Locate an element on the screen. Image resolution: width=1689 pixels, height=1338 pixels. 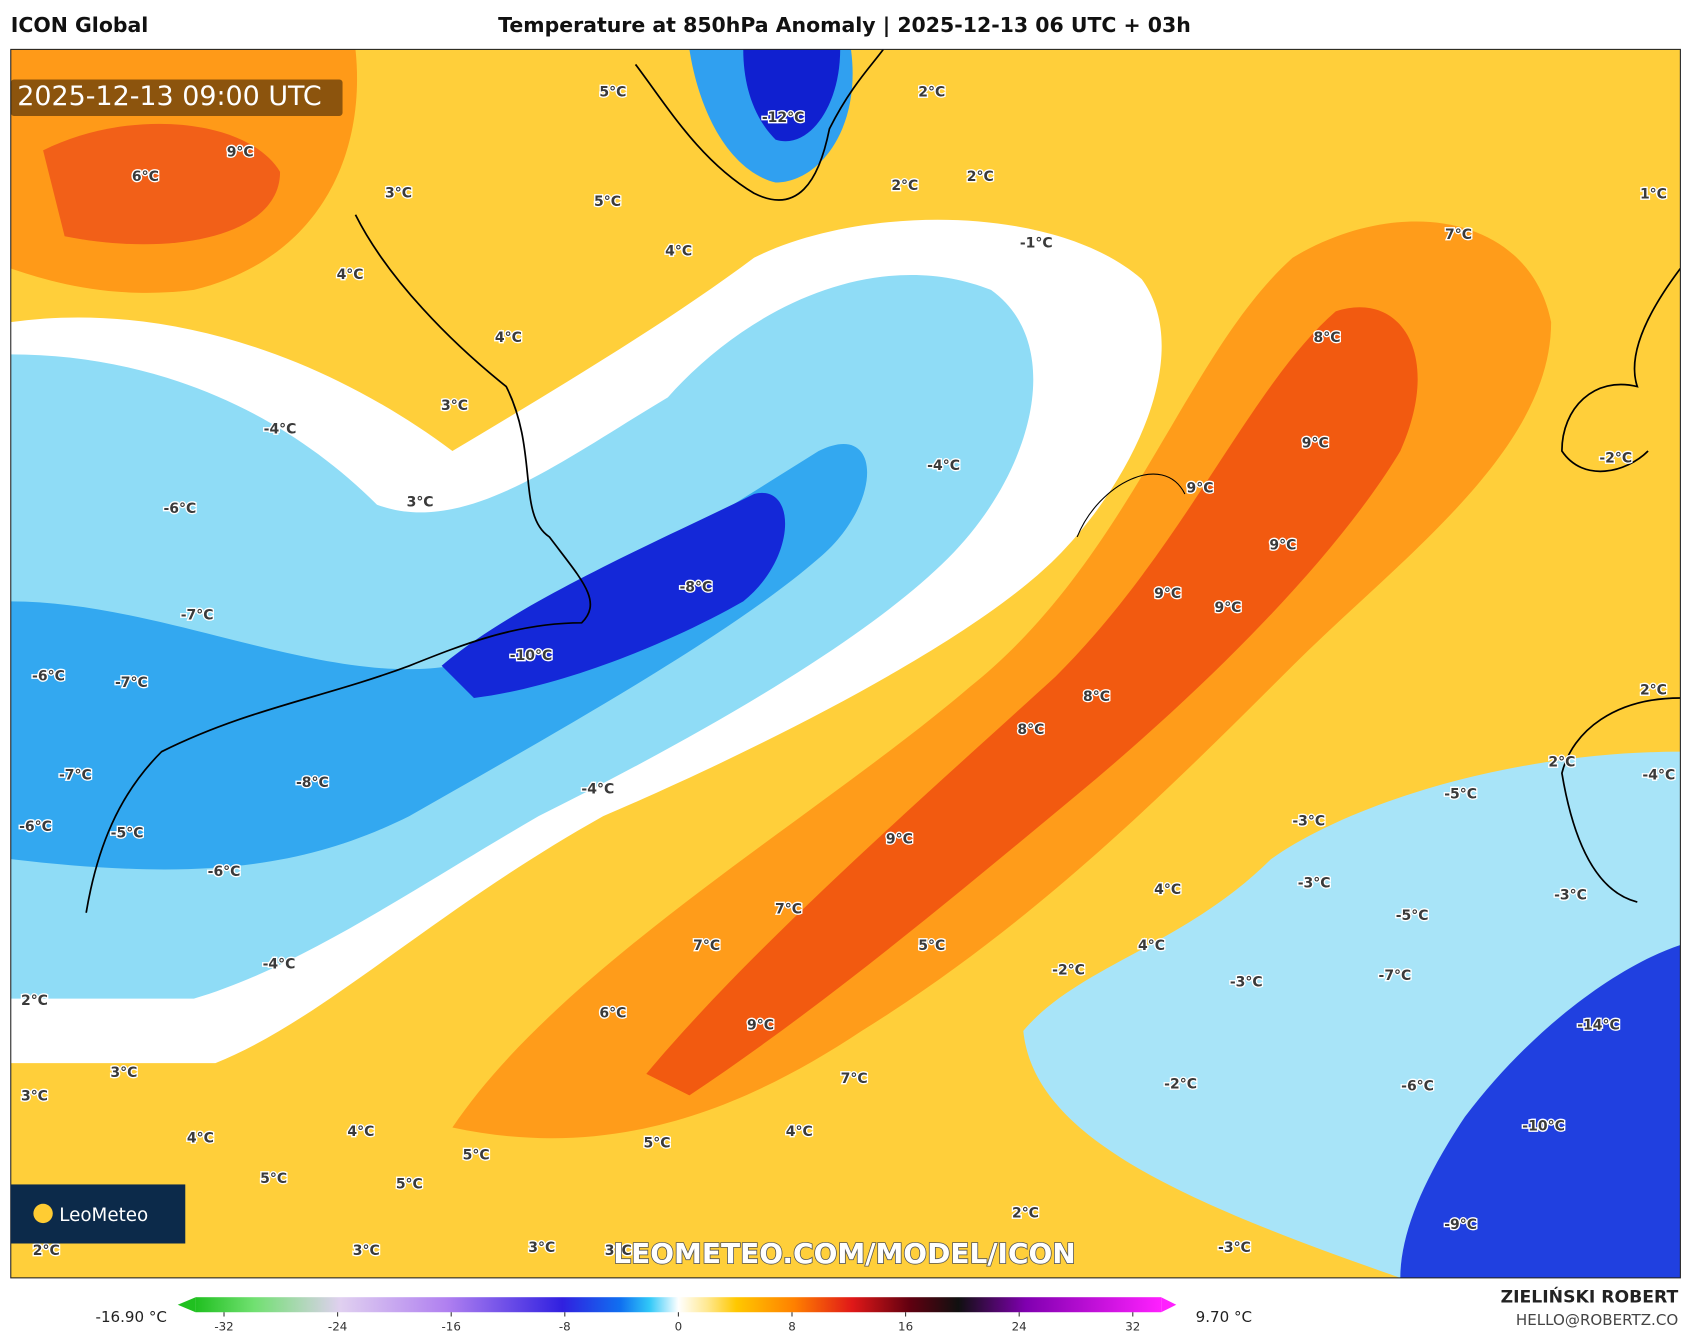
author: ZIELIŃSKI ROBERT is located at coordinates (1590, 1297).